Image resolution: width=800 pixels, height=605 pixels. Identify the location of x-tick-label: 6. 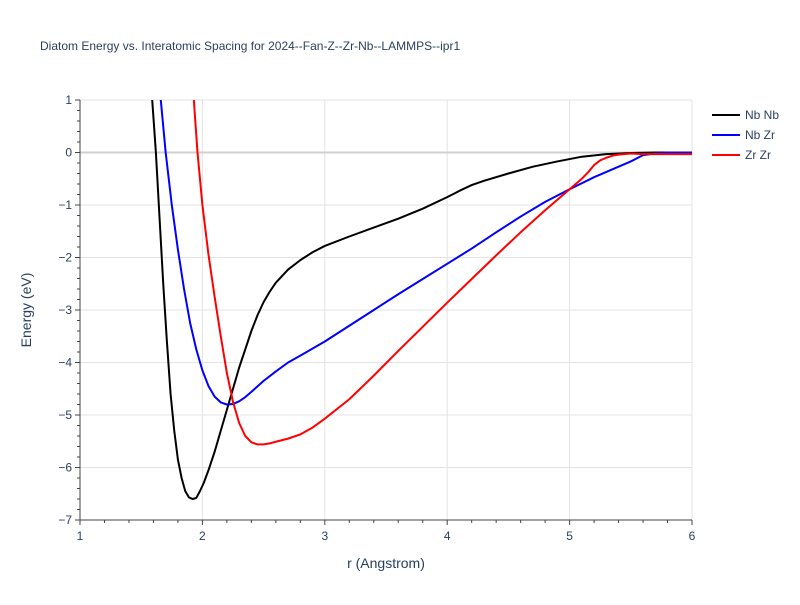
(692, 536).